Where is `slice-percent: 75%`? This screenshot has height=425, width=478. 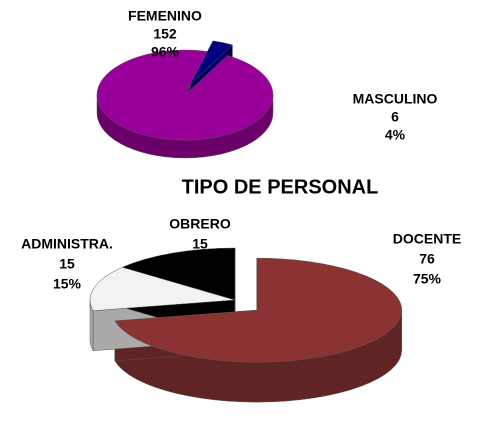 slice-percent: 75% is located at coordinates (427, 279).